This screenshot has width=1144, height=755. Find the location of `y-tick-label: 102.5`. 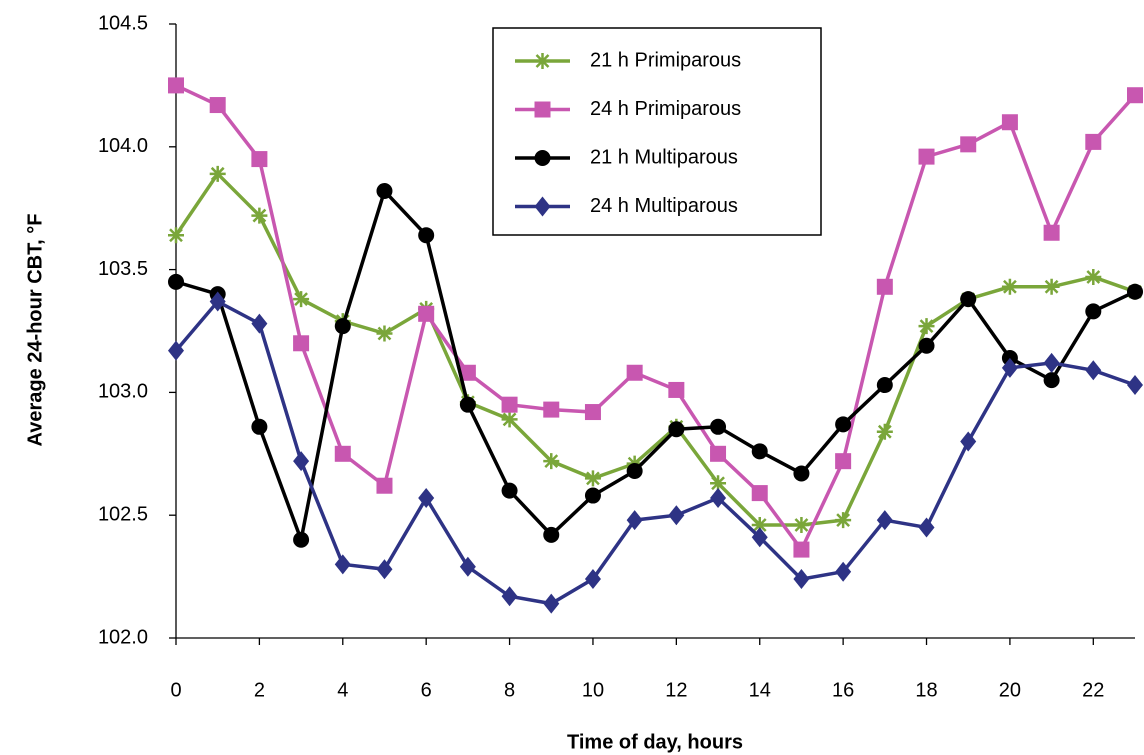

y-tick-label: 102.5 is located at coordinates (123, 514).